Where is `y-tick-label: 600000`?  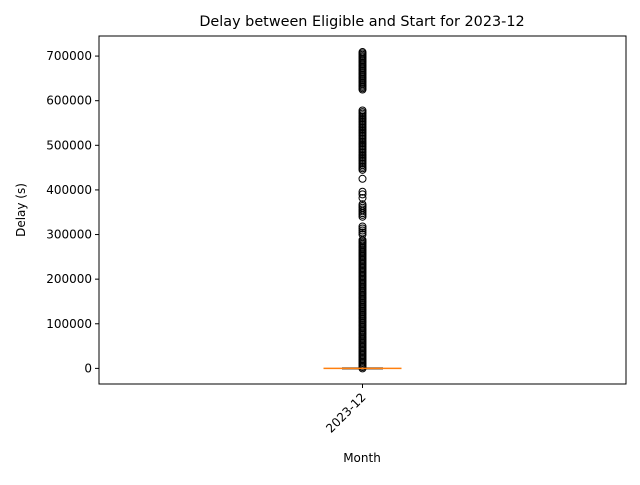
y-tick-label: 600000 is located at coordinates (69, 101).